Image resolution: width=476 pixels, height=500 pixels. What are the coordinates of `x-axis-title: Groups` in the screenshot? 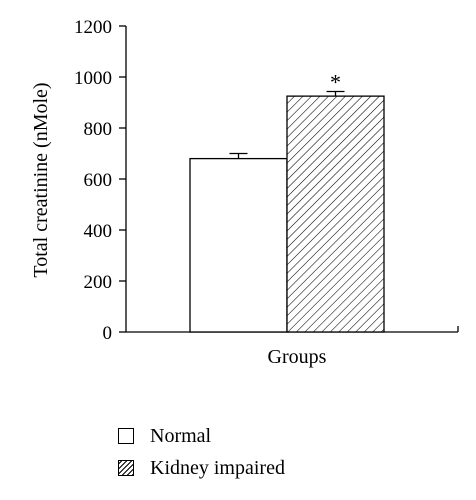 It's located at (297, 357).